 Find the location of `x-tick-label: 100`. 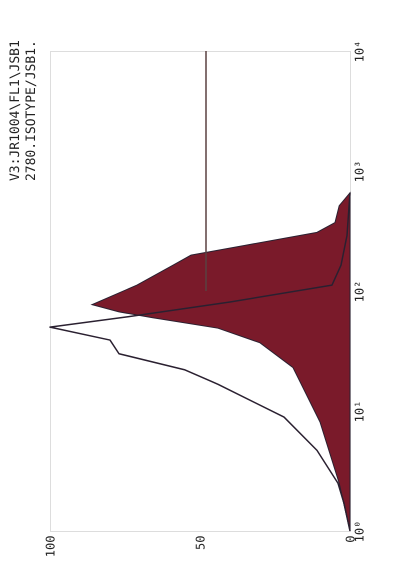

x-tick-label: 100 is located at coordinates (51, 547).